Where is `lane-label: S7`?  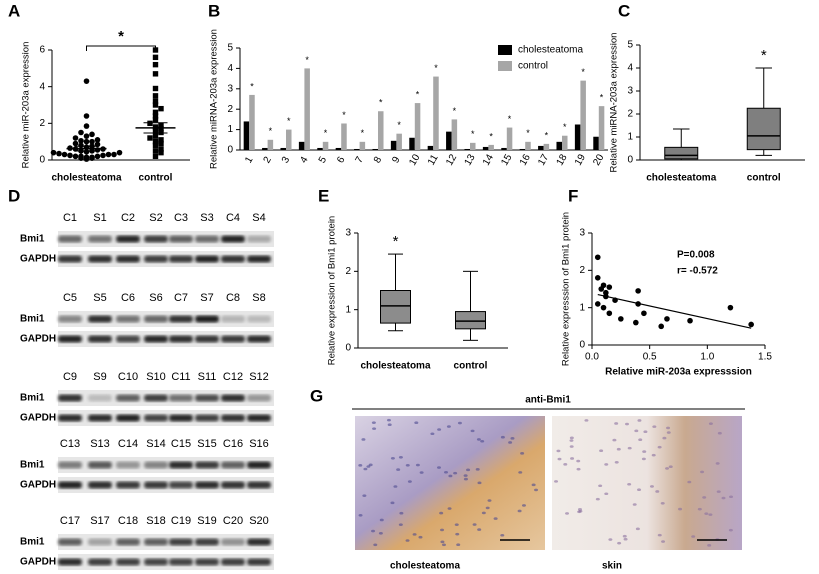 lane-label: S7 is located at coordinates (206, 298).